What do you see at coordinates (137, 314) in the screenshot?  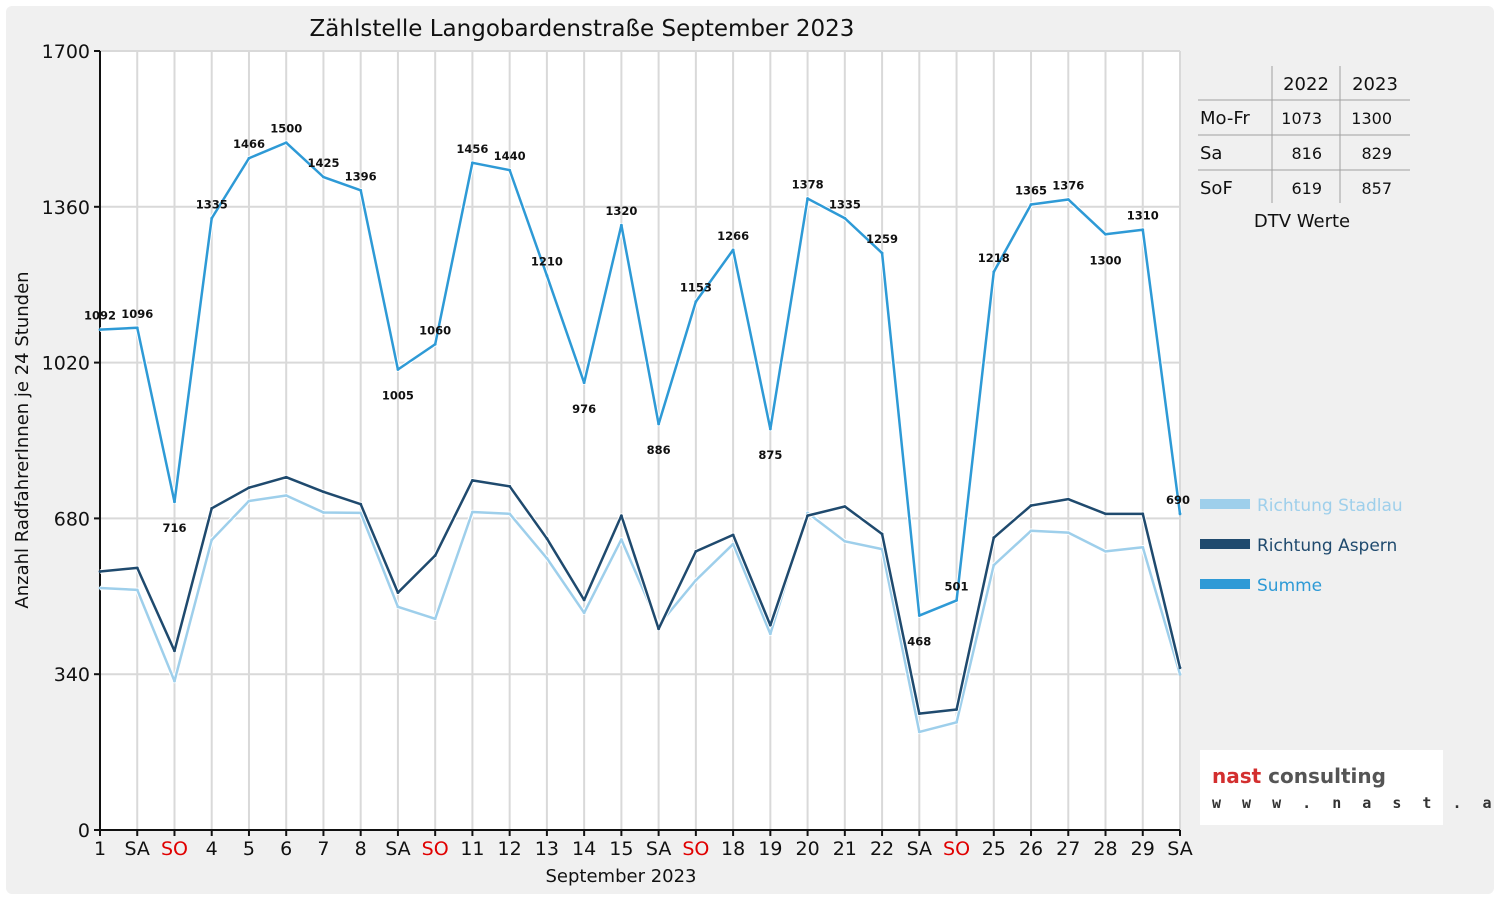 I see `data-label: 1096` at bounding box center [137, 314].